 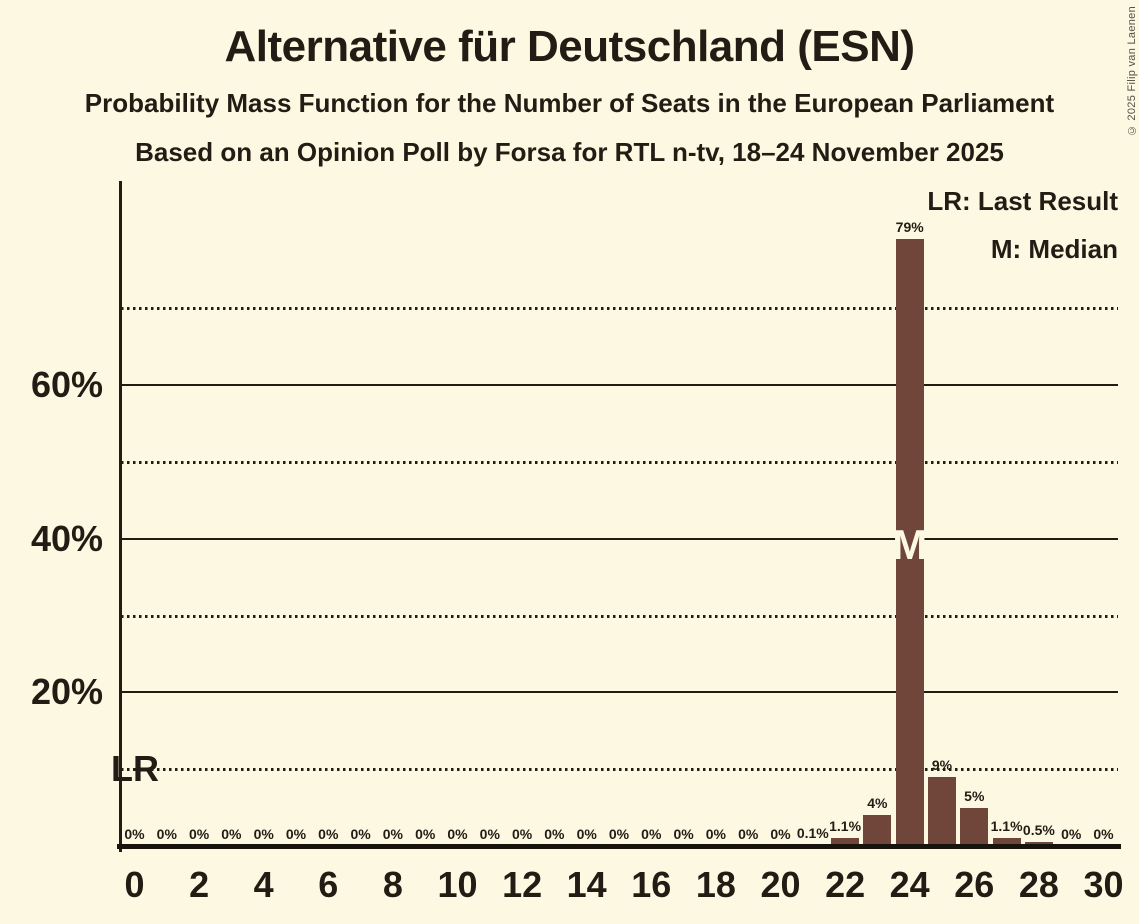 What do you see at coordinates (909, 227) in the screenshot?
I see `bar-value-label-seat-24: 79%` at bounding box center [909, 227].